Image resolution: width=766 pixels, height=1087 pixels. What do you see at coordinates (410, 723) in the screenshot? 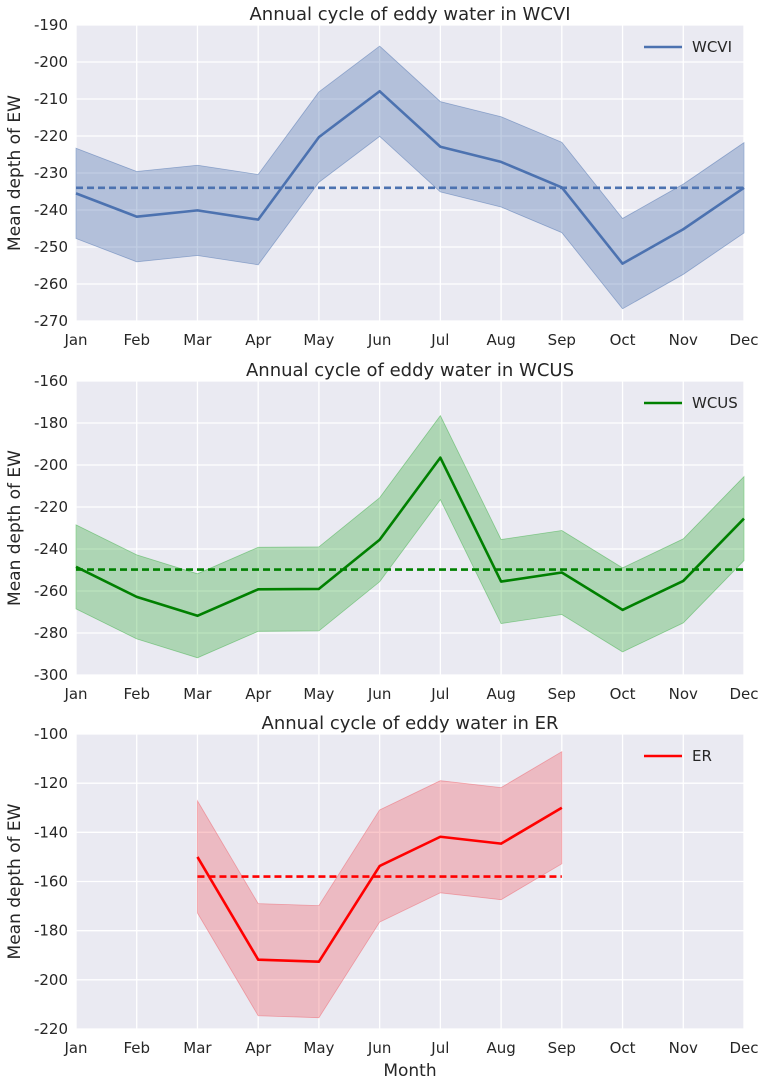
I see `chart-title: Annual cycle of eddy water in ER` at bounding box center [410, 723].